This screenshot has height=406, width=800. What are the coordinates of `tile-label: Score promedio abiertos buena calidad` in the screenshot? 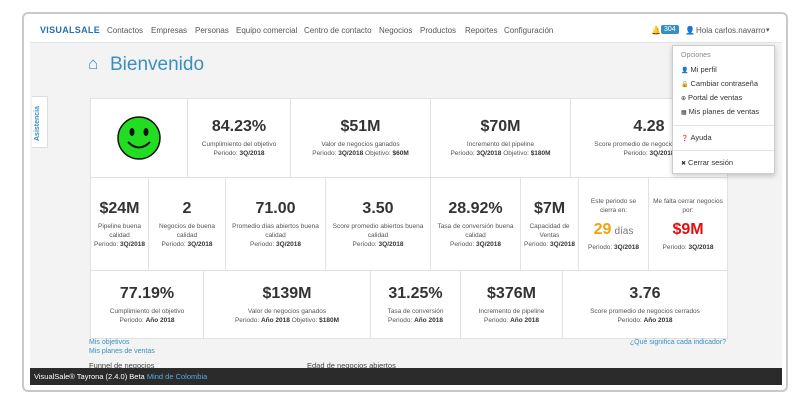 It's located at (378, 230).